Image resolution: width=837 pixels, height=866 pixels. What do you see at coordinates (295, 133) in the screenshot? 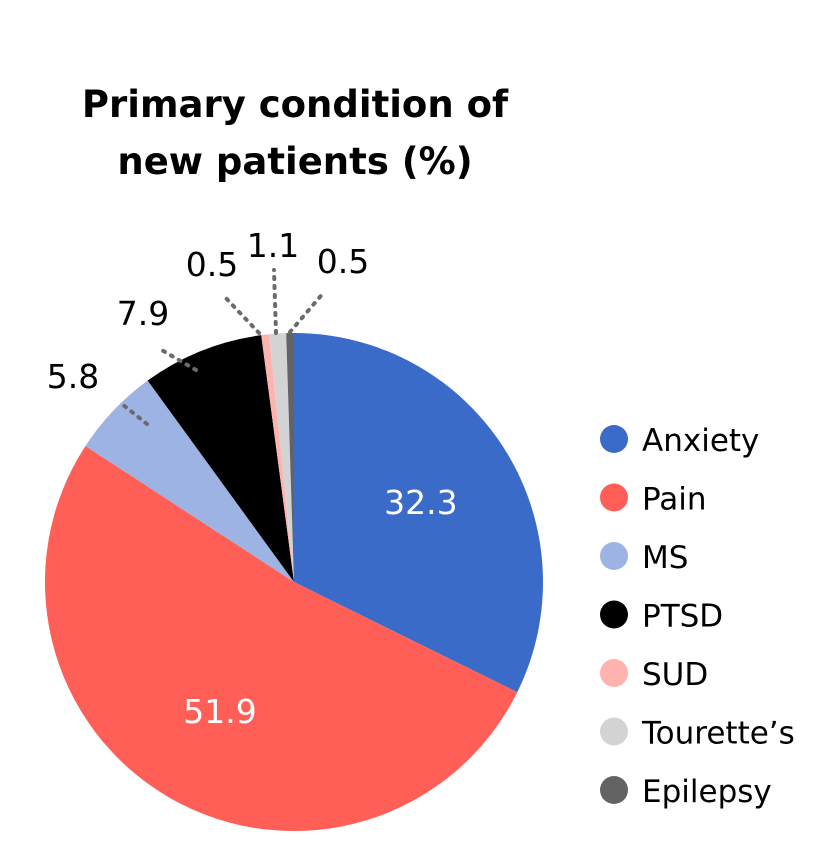
I see `chart-title: Primary condition of new patients (%)` at bounding box center [295, 133].